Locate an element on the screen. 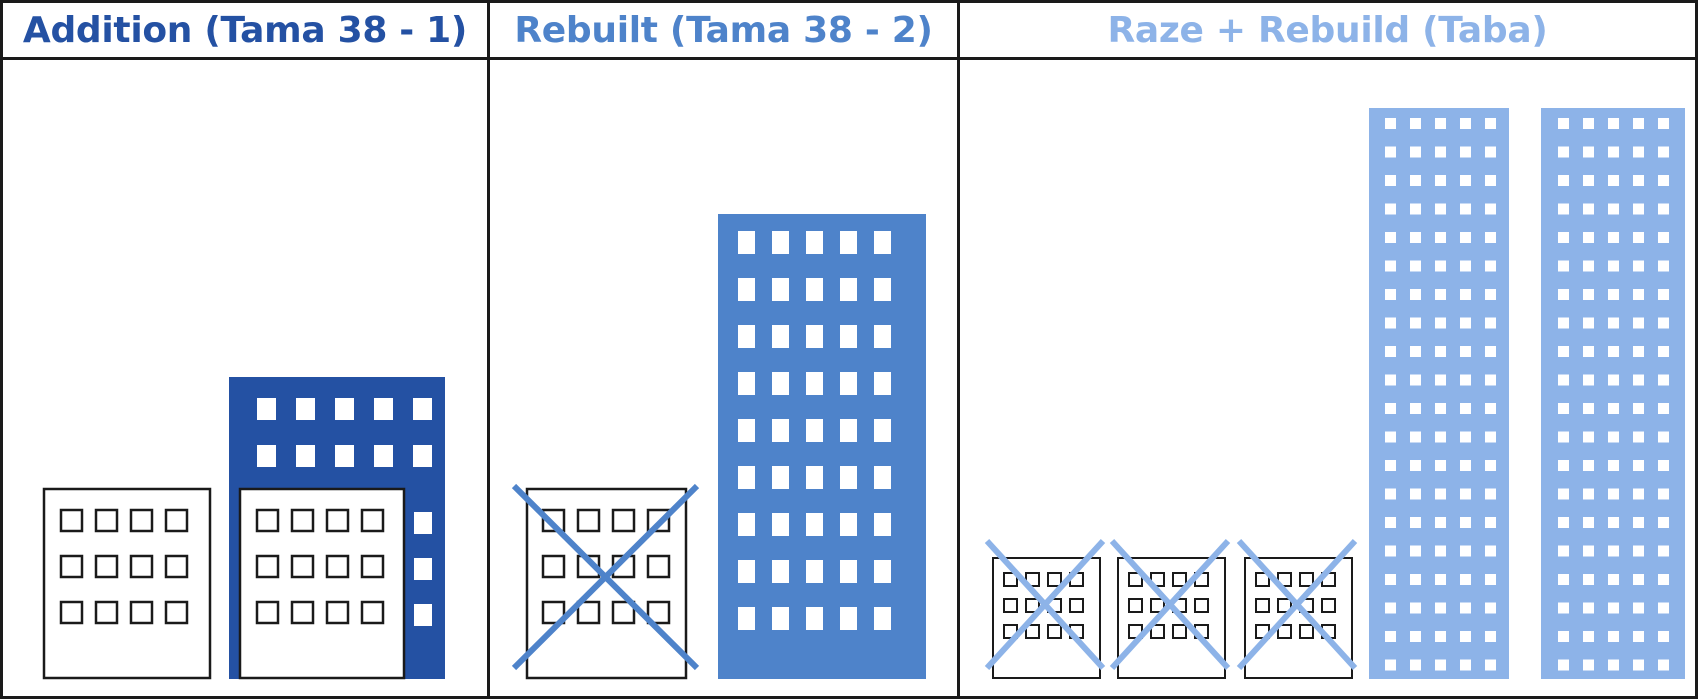 This screenshot has height=699, width=1698. panel-title-rebuilt-text: Rebuilt (Tama 38 - 2) is located at coordinates (723, 30).